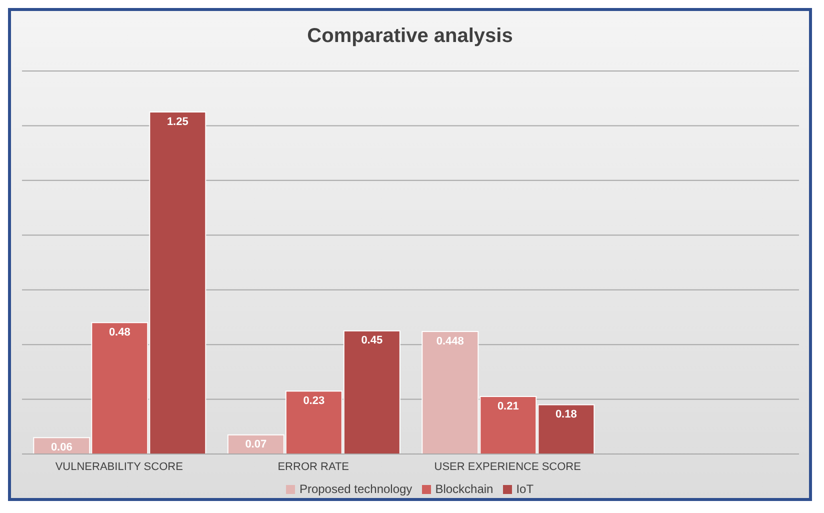  I want to click on data-label: 1.25, so click(177, 122).